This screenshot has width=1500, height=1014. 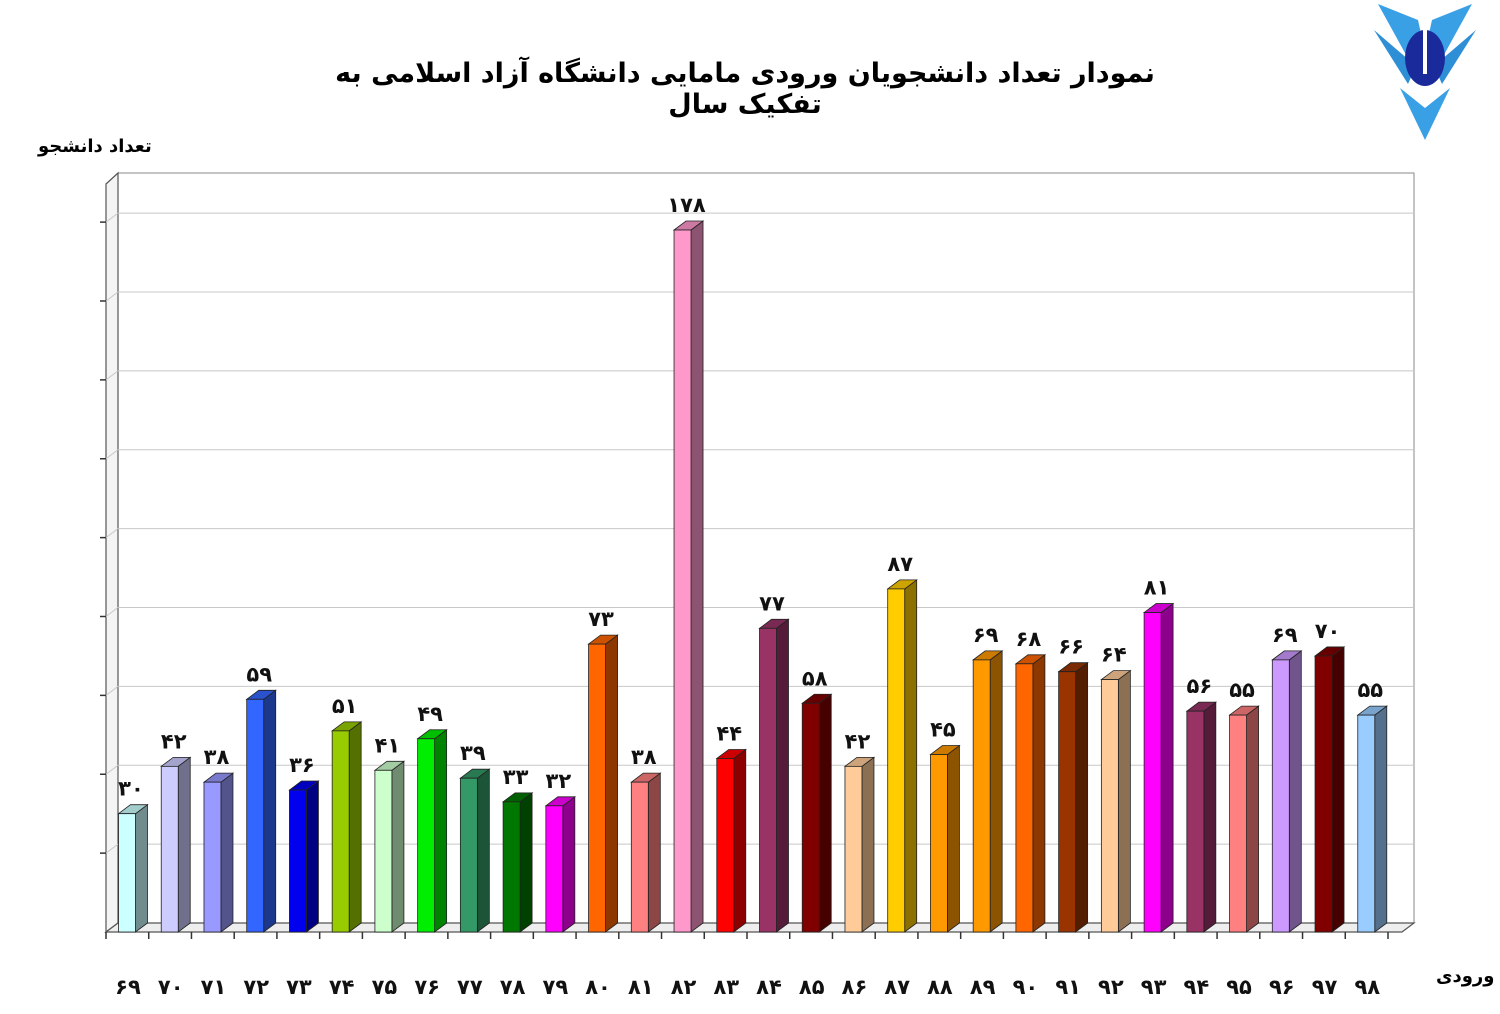 What do you see at coordinates (772, 603) in the screenshot?
I see `data-label: ۷۷` at bounding box center [772, 603].